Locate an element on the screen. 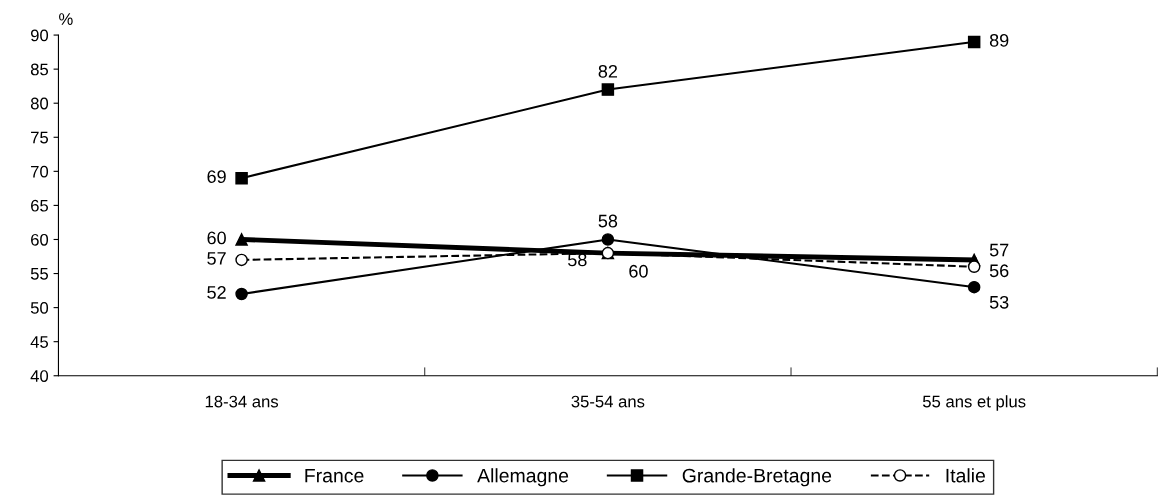 Image resolution: width=1169 pixels, height=501 pixels. data-label: 89 is located at coordinates (999, 40).